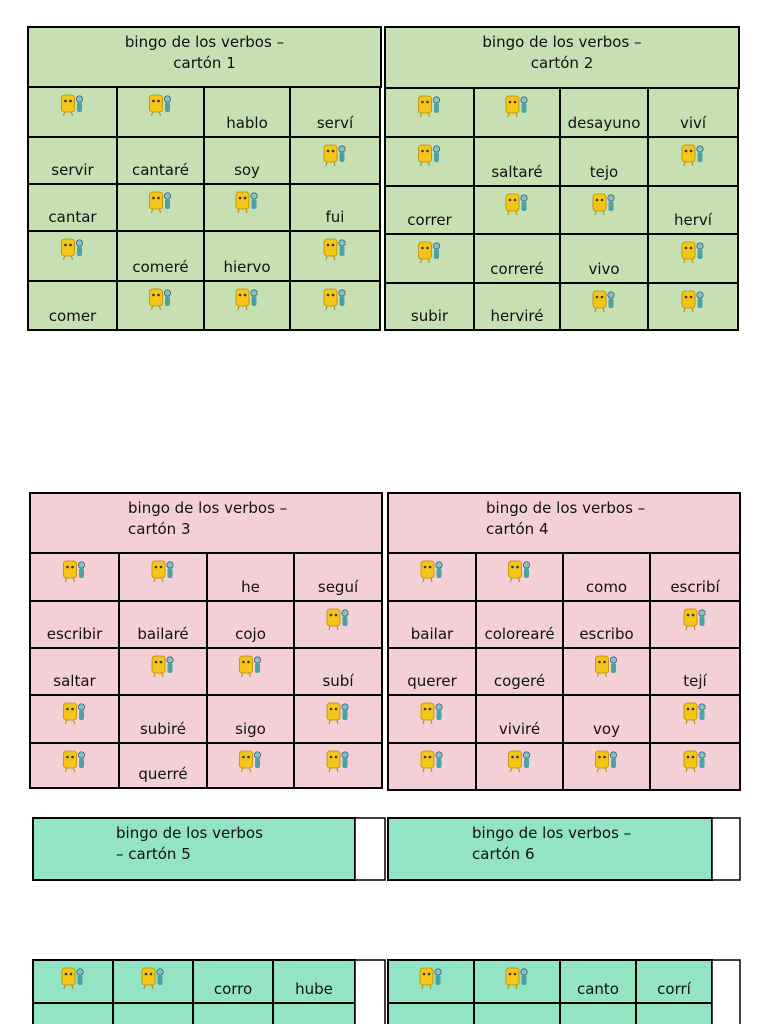 This screenshot has width=768, height=1024. What do you see at coordinates (606, 587) in the screenshot?
I see `cell-word: como` at bounding box center [606, 587].